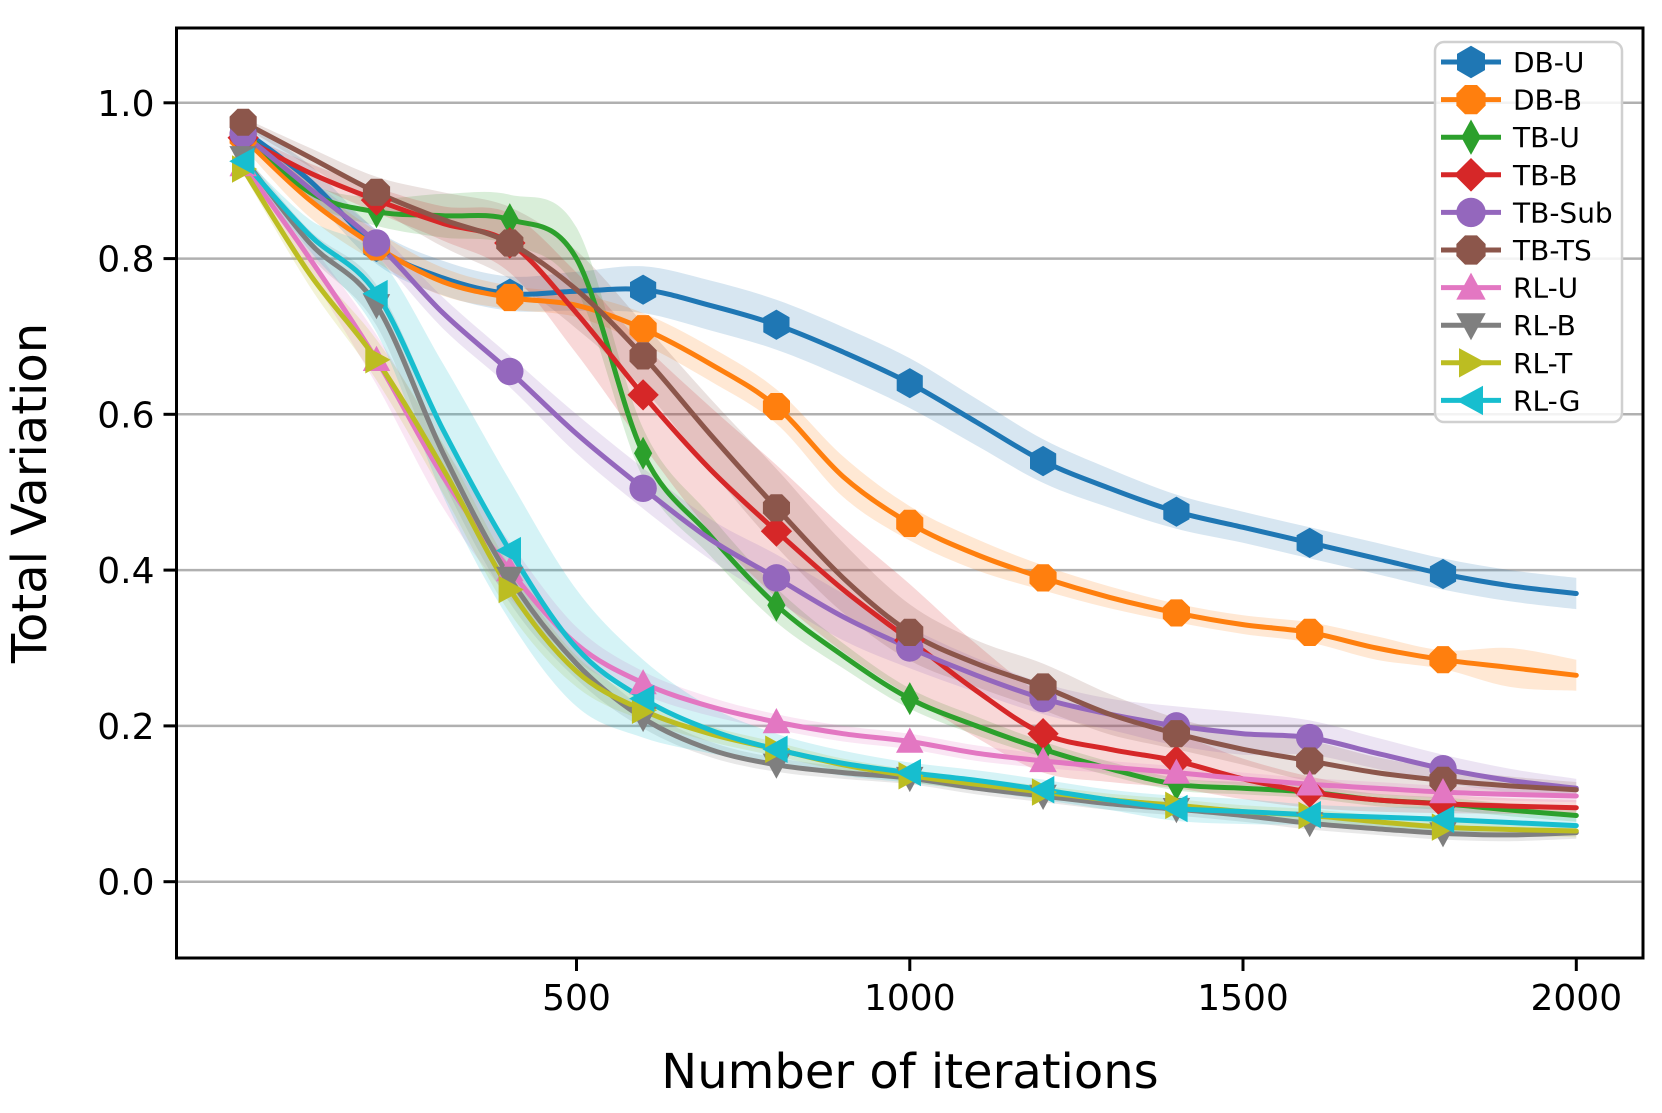  I want to click on legend-label: TB-U, so click(1546, 137).